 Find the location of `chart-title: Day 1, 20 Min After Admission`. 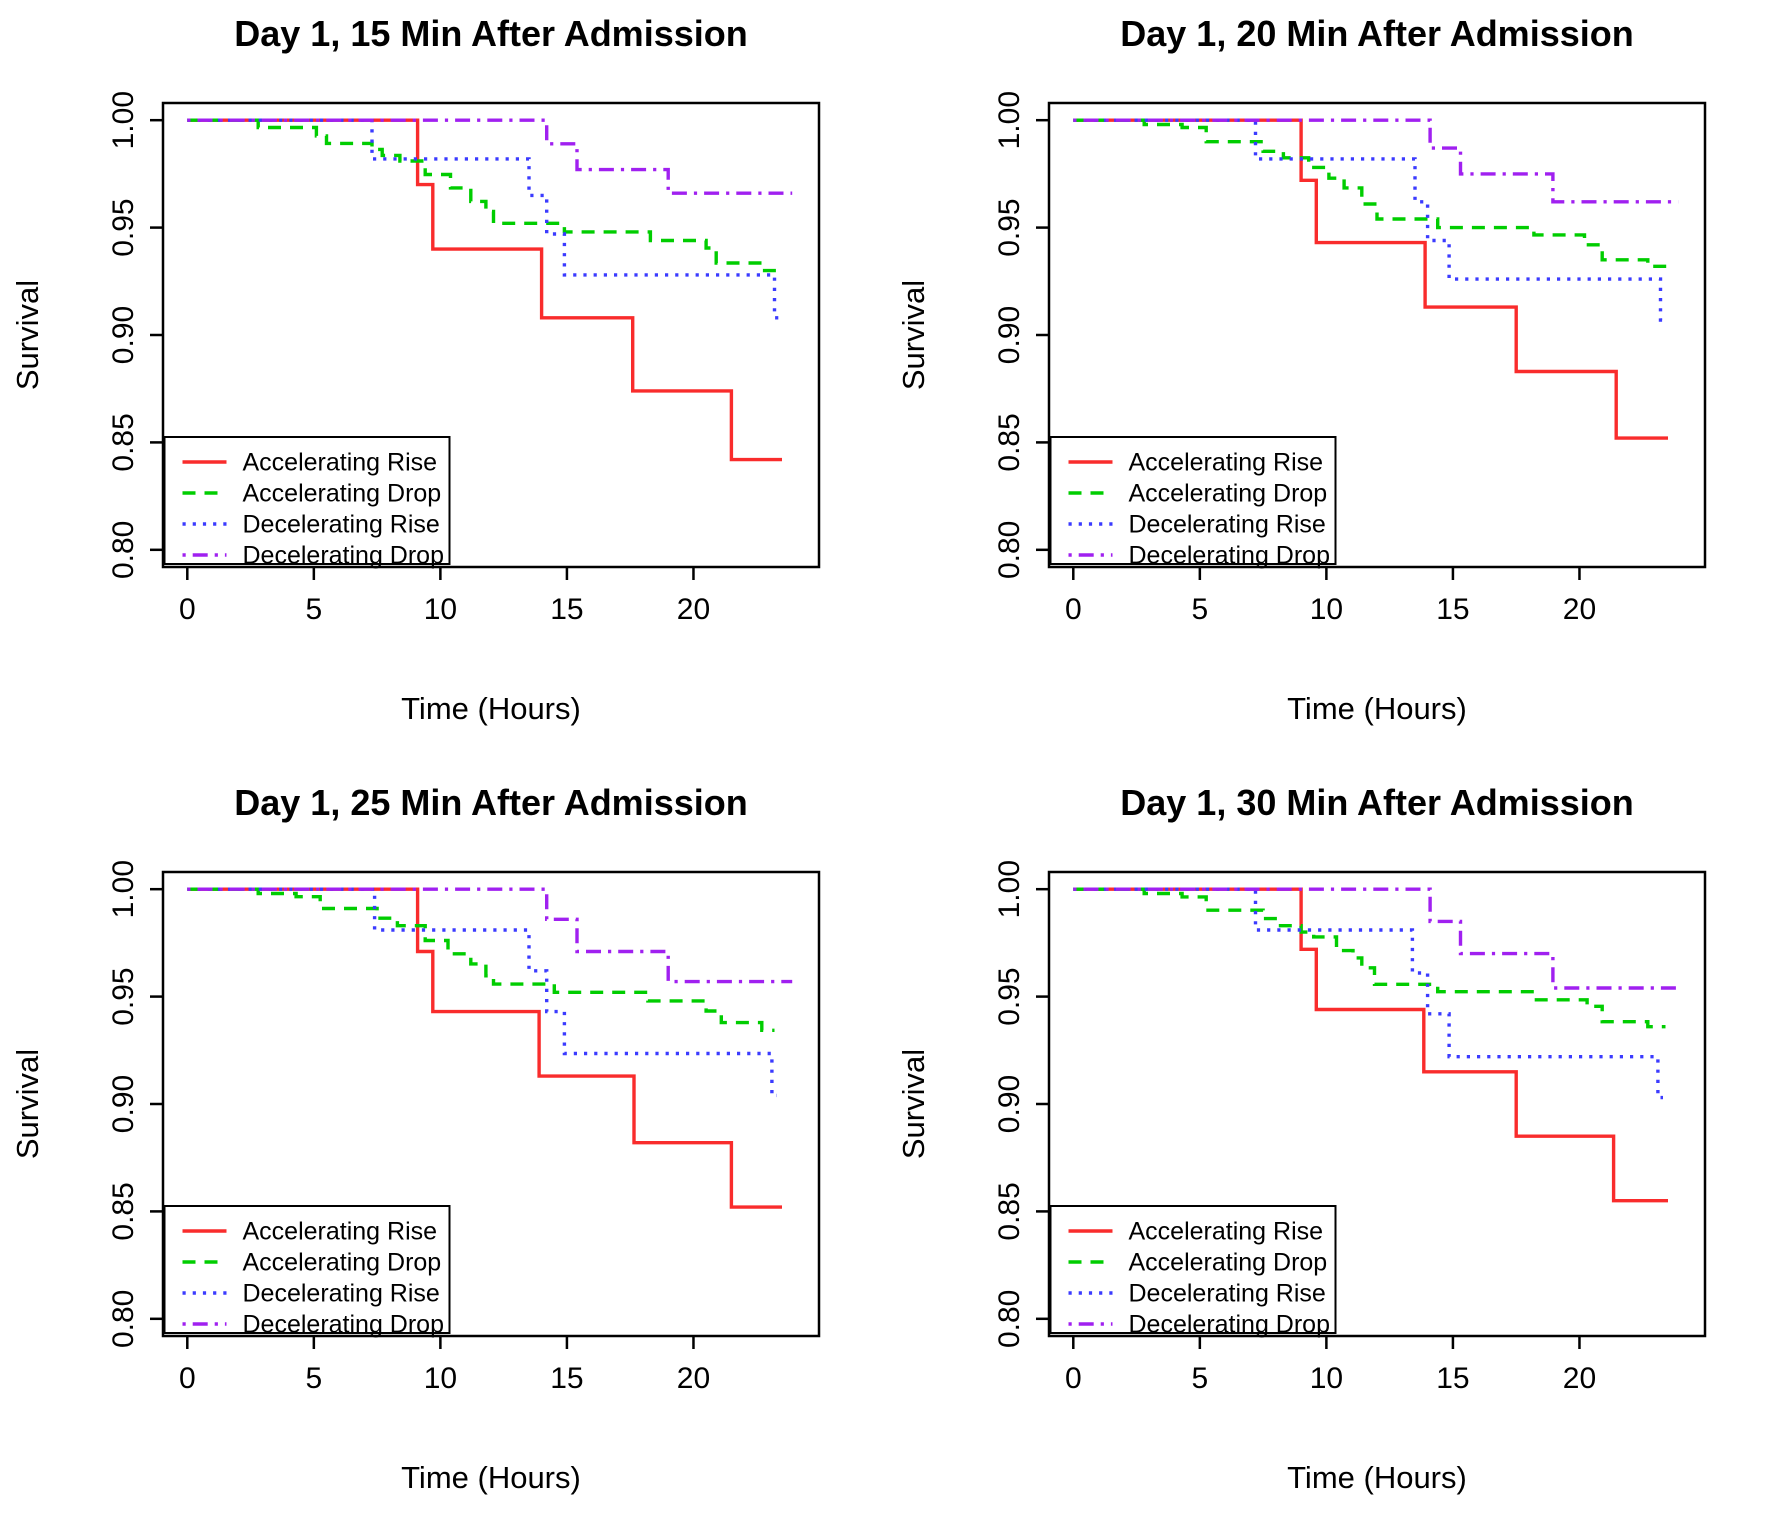

chart-title: Day 1, 20 Min After Admission is located at coordinates (1376, 33).